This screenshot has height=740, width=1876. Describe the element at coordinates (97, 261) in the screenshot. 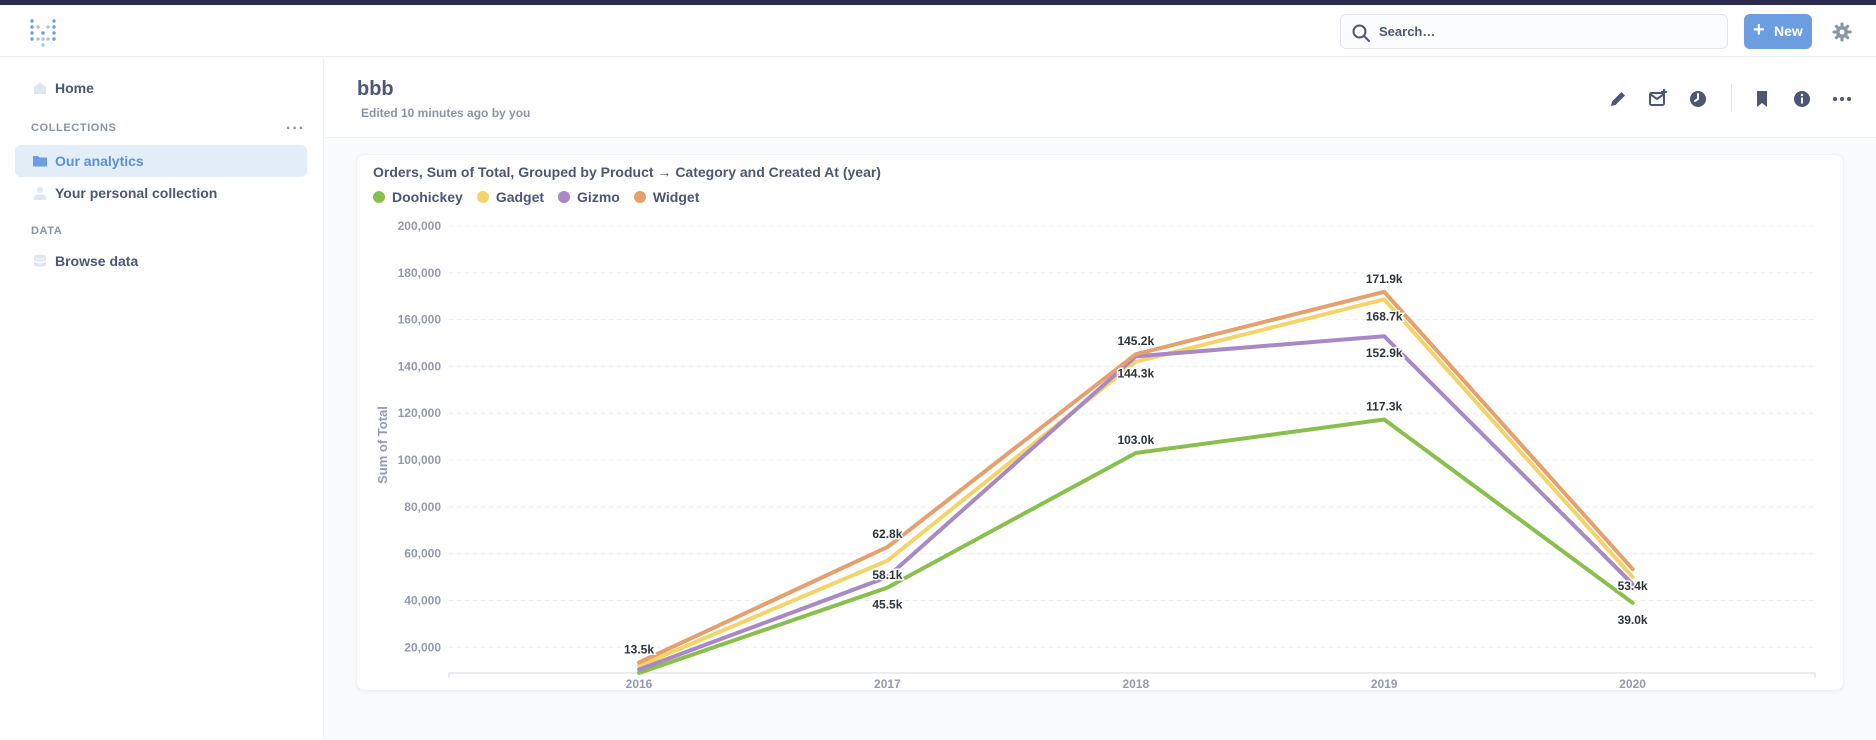

I see `sidebar-item-label: Browse data` at that location.